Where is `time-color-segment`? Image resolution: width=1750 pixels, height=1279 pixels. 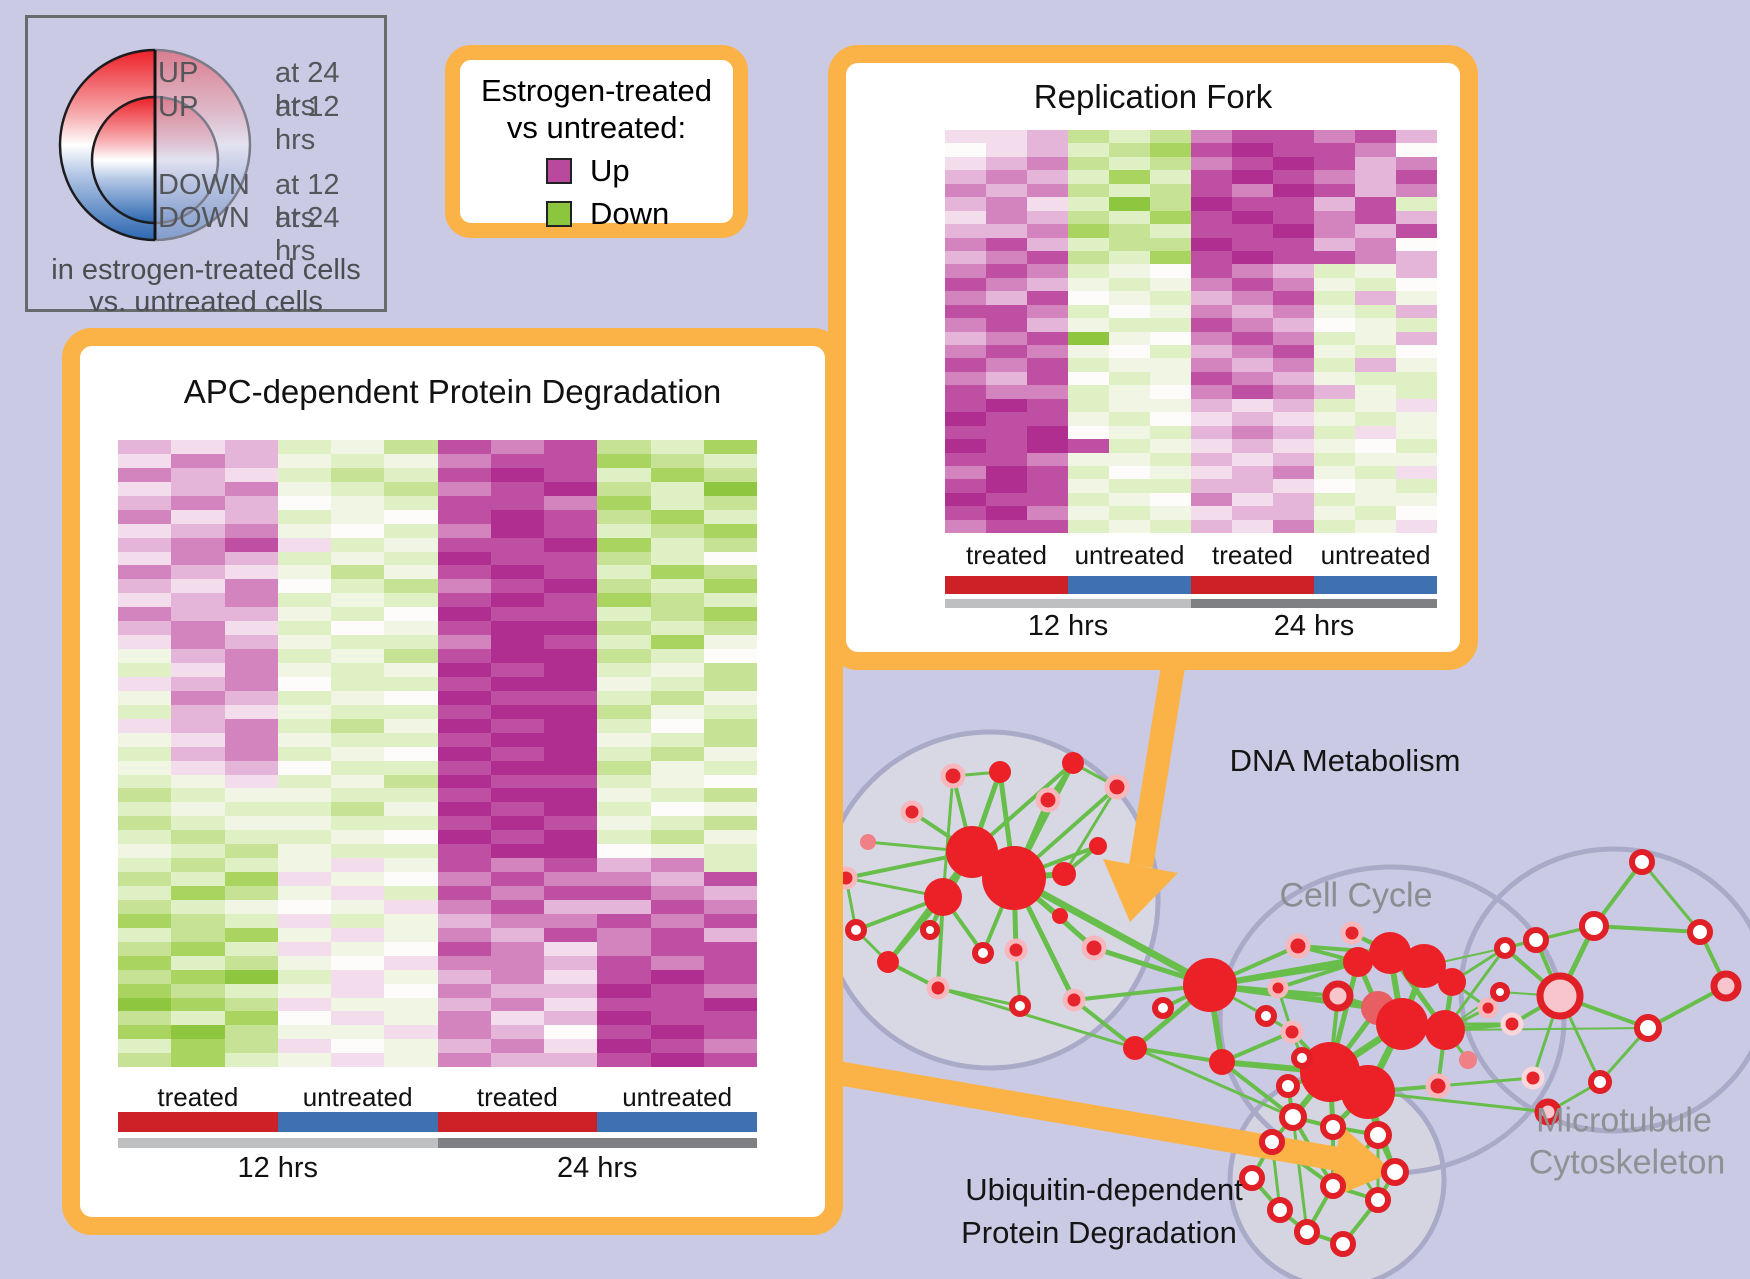 time-color-segment is located at coordinates (1314, 603).